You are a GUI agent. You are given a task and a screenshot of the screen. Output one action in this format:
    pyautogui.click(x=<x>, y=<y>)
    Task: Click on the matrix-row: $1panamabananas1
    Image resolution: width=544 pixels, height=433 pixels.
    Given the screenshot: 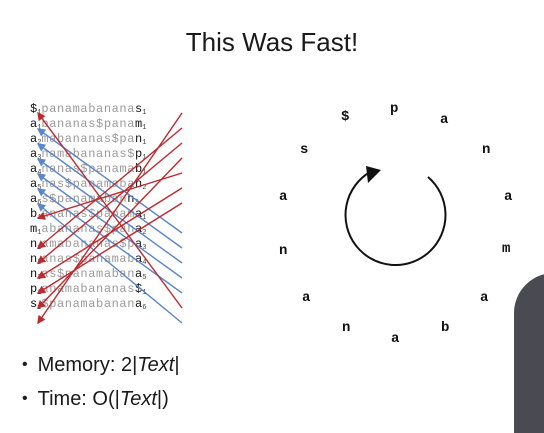 What is the action you would take?
    pyautogui.click(x=88, y=109)
    